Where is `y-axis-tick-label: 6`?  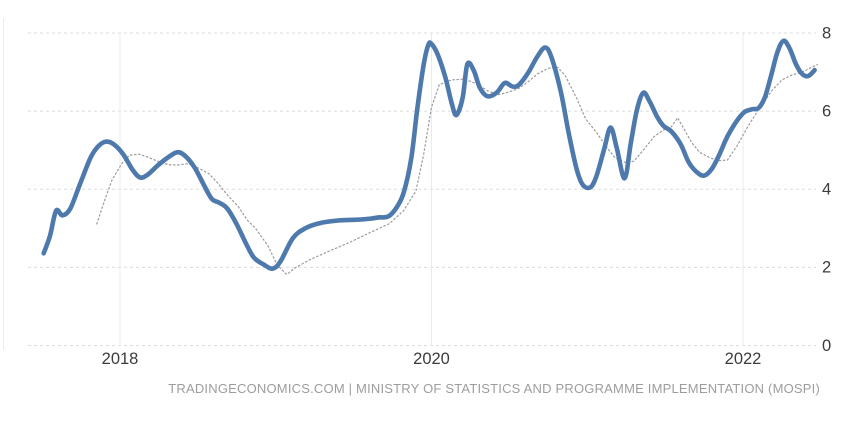 y-axis-tick-label: 6 is located at coordinates (826, 112).